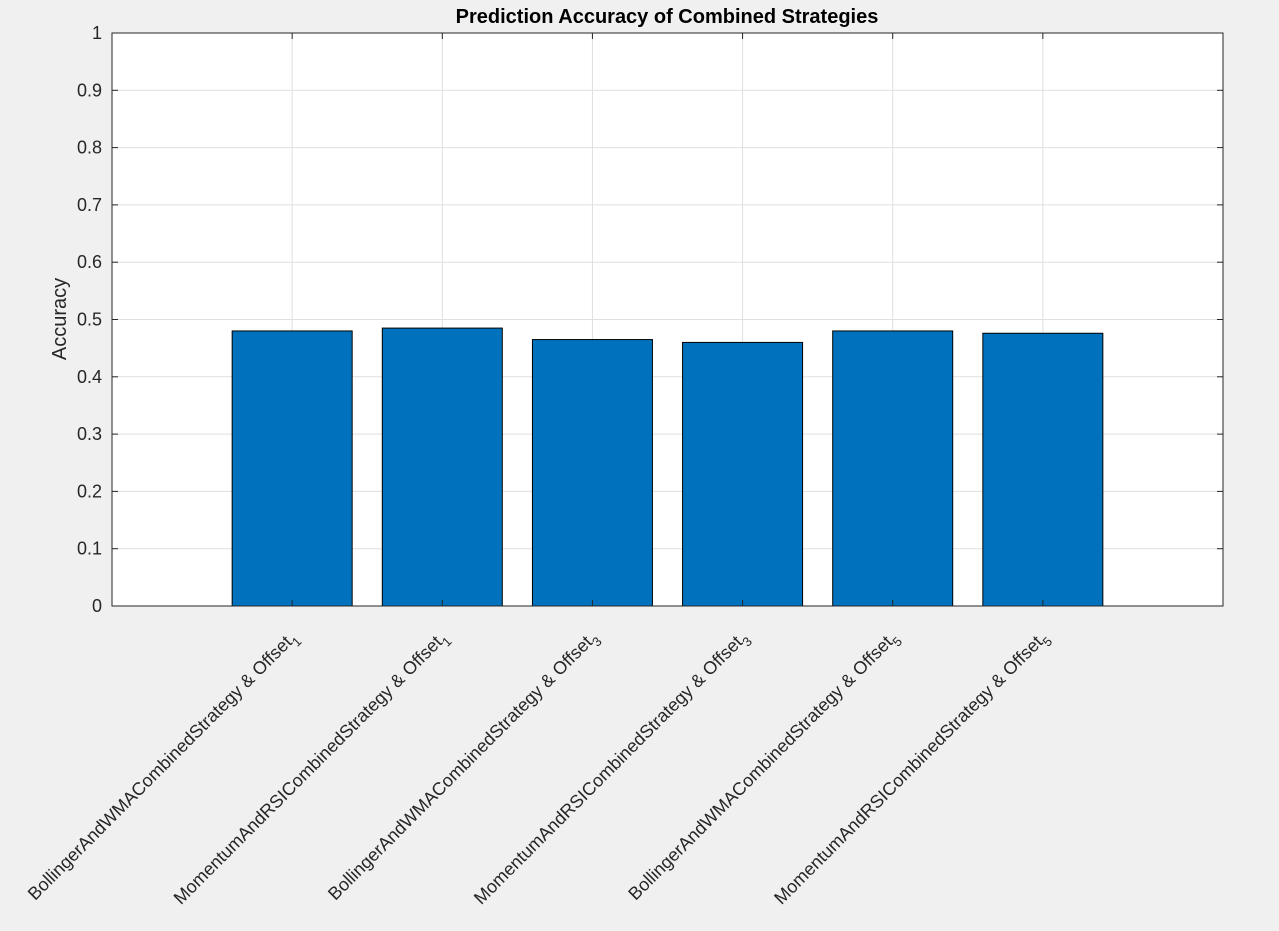 The height and width of the screenshot is (931, 1279). What do you see at coordinates (89, 491) in the screenshot?
I see `y-tick-label: 0.2` at bounding box center [89, 491].